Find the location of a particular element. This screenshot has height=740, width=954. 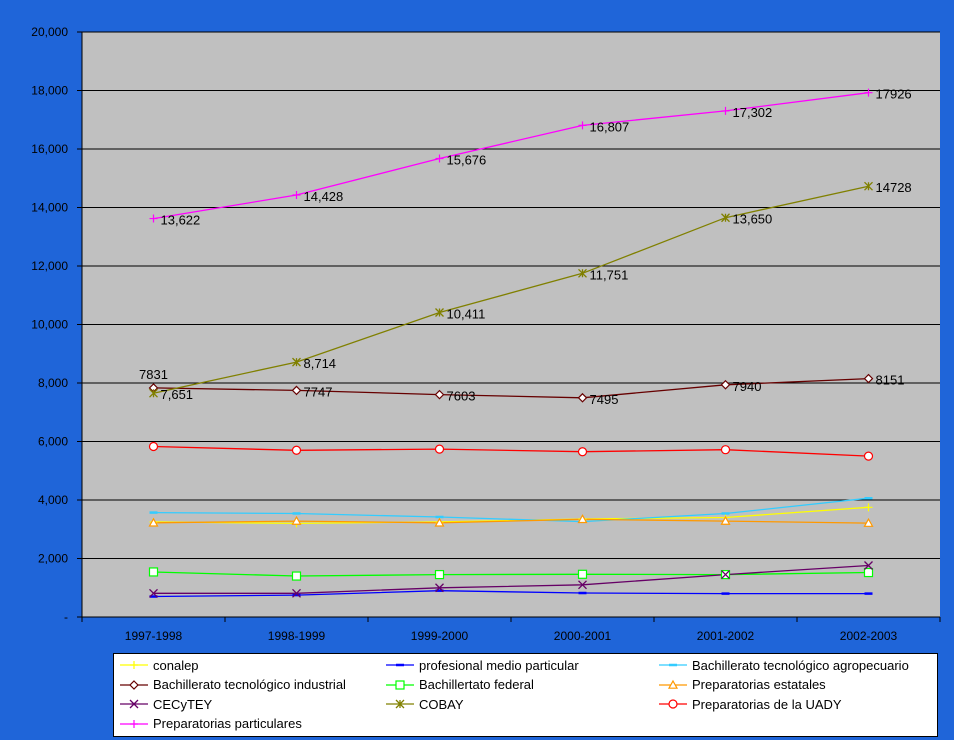

data-label: 16,807 is located at coordinates (610, 126).